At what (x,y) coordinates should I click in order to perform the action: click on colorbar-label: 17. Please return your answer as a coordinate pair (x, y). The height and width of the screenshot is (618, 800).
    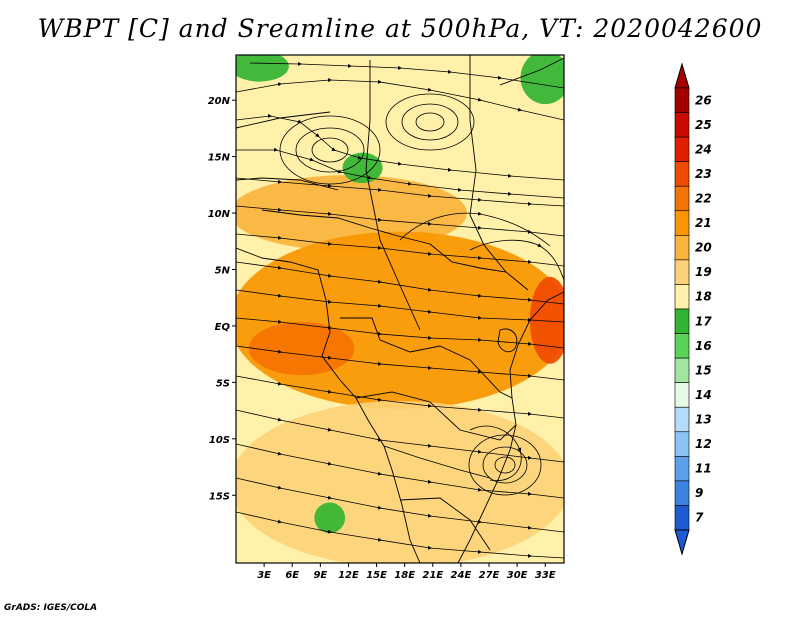
    Looking at the image, I should click on (703, 321).